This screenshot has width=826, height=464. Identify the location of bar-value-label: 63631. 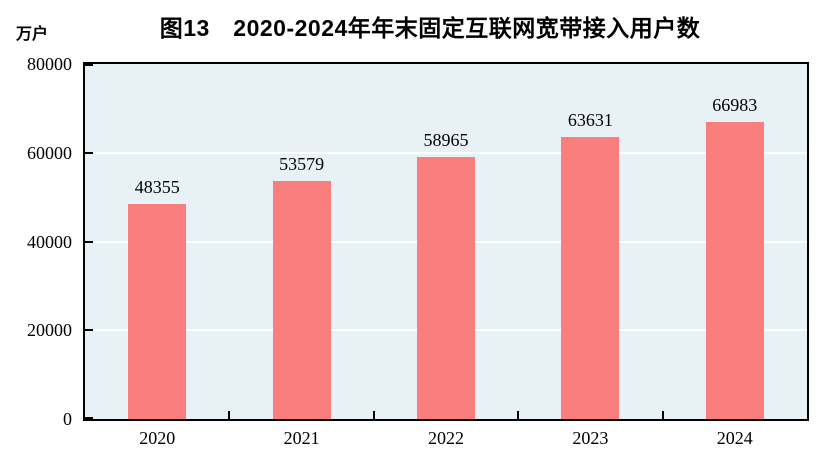
(590, 119).